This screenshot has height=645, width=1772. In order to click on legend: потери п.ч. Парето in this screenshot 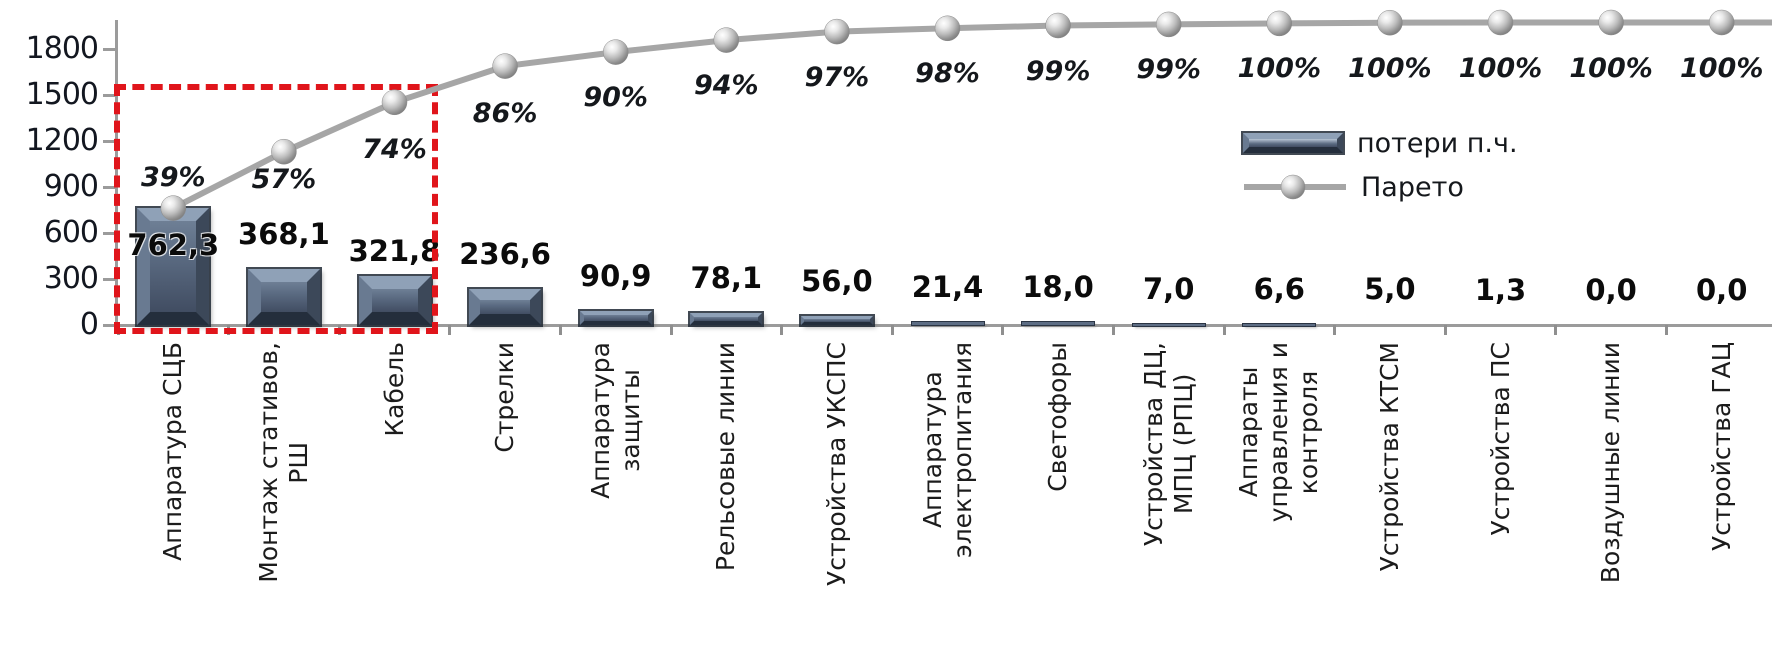, I will do `click(1380, 174)`.